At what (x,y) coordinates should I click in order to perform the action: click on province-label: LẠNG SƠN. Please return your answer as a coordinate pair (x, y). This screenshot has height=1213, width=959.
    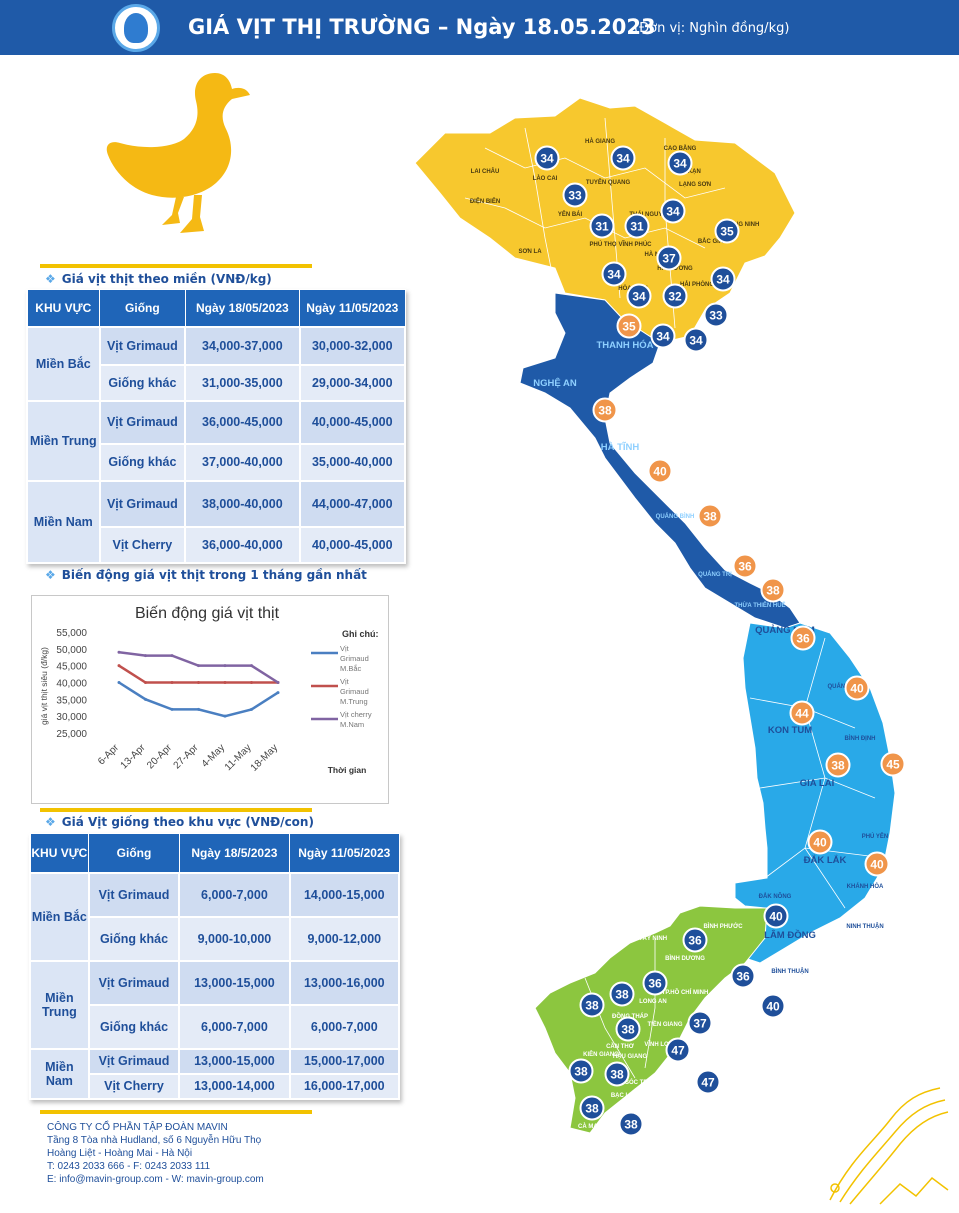
    Looking at the image, I should click on (695, 185).